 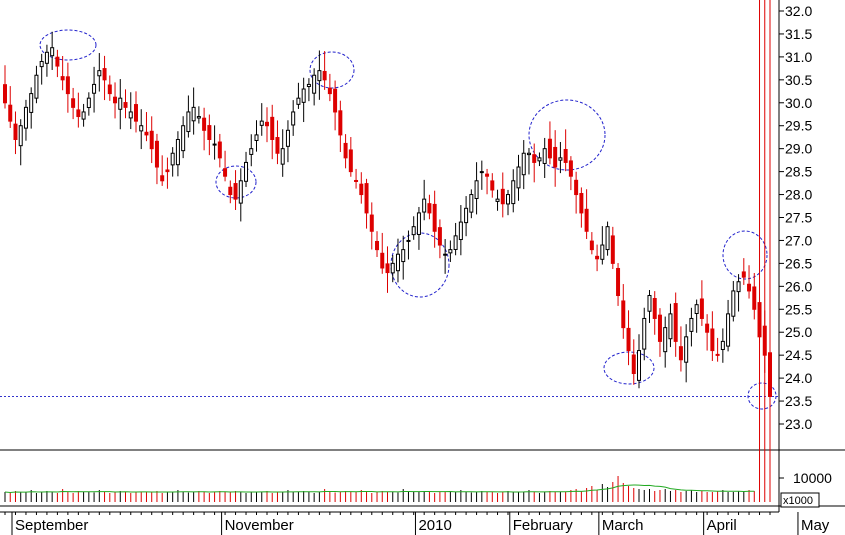 I want to click on price-tick-label: 23.0, so click(x=798, y=424).